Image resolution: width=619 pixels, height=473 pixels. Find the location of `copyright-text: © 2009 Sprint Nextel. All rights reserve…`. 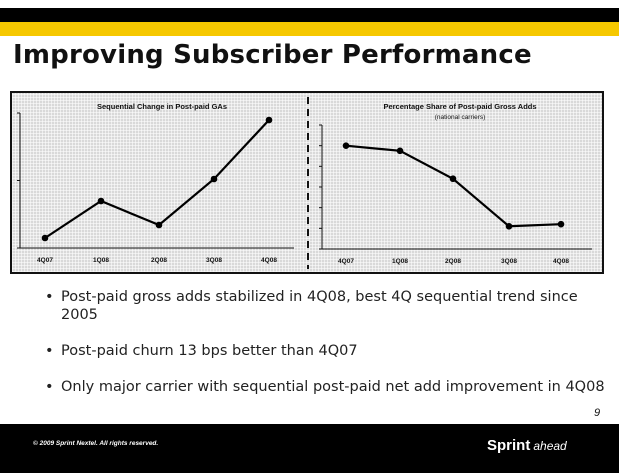

copyright-text: © 2009 Sprint Nextel. All rights reserve… is located at coordinates (96, 443).